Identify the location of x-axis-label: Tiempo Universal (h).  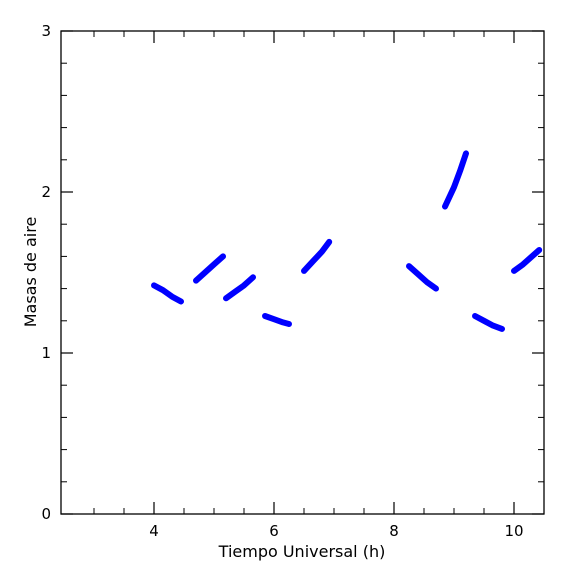
(302, 551).